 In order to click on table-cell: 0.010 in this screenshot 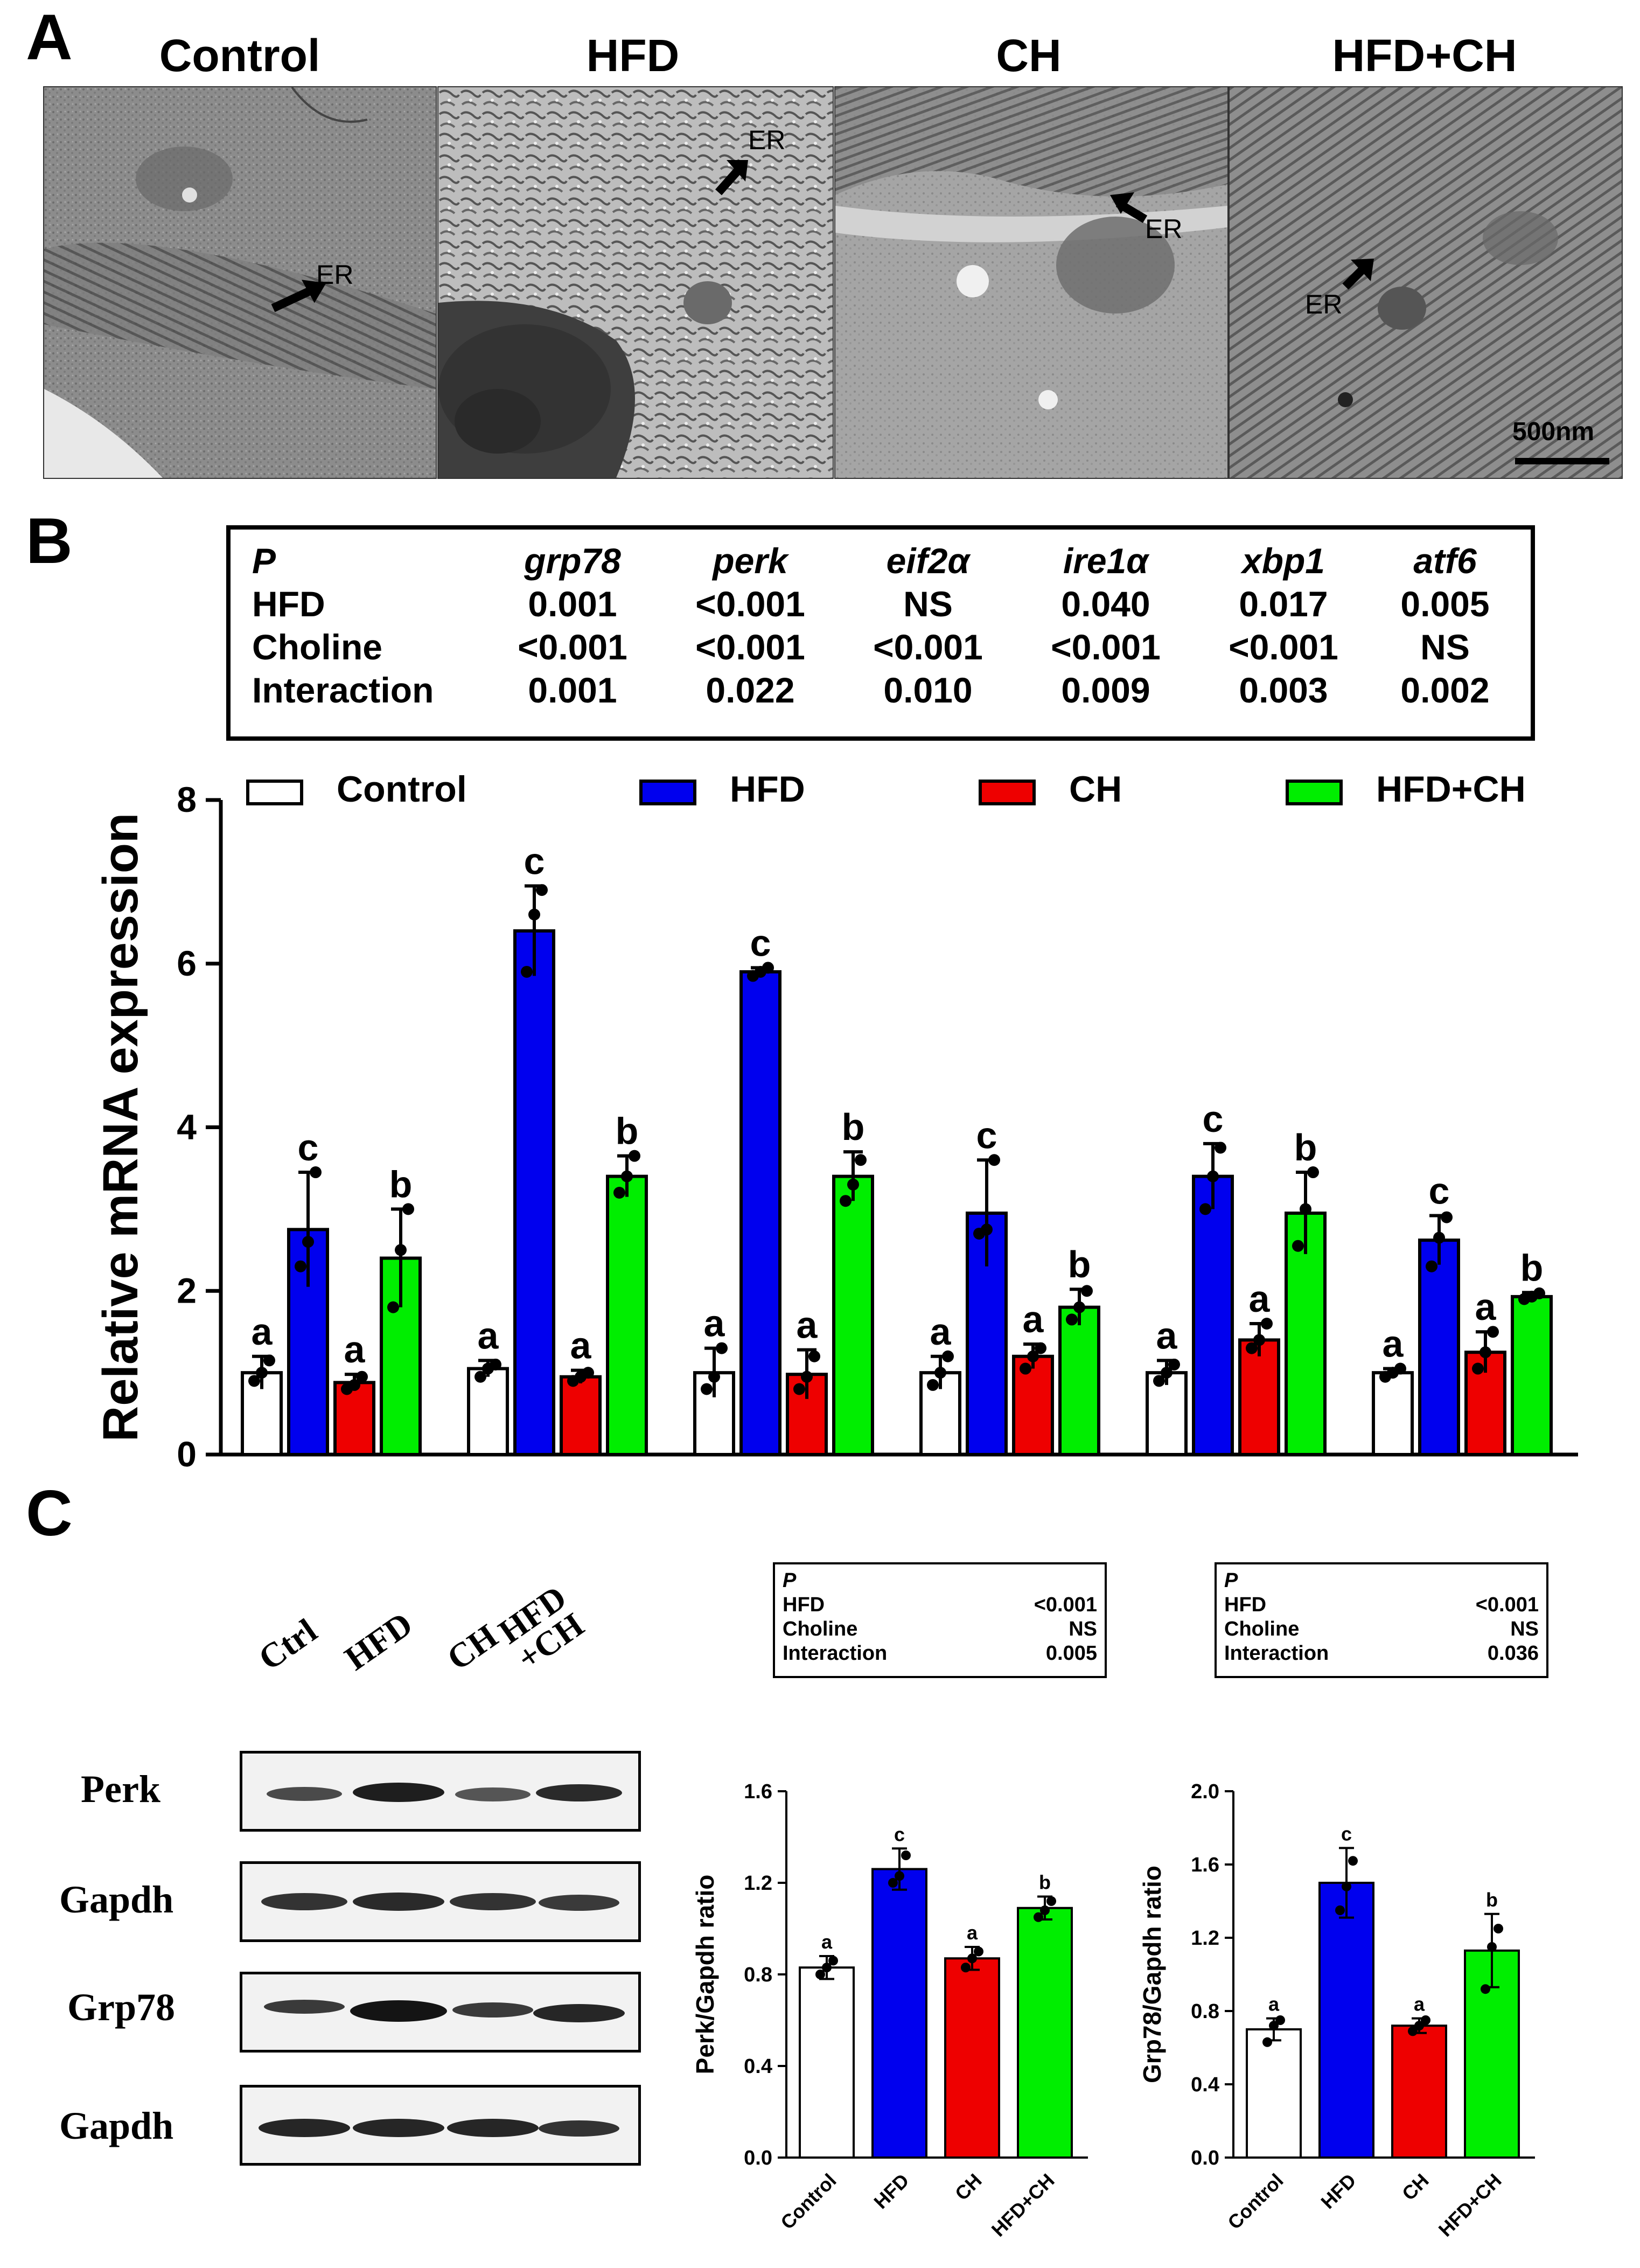, I will do `click(928, 690)`.